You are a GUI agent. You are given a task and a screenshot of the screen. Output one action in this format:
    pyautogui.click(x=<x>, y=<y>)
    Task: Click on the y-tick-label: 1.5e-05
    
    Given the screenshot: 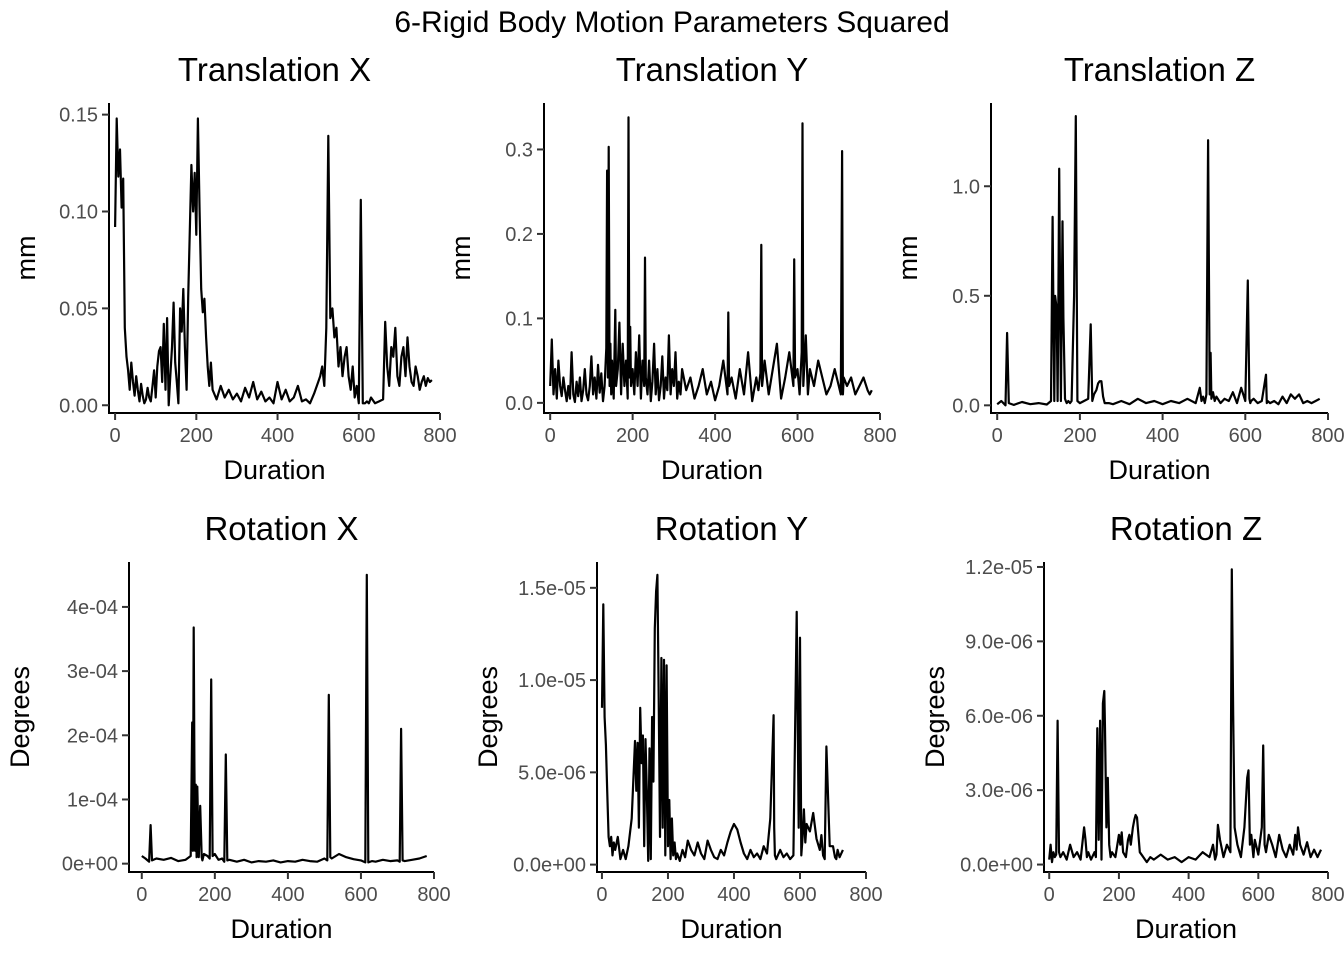 What is the action you would take?
    pyautogui.click(x=552, y=589)
    